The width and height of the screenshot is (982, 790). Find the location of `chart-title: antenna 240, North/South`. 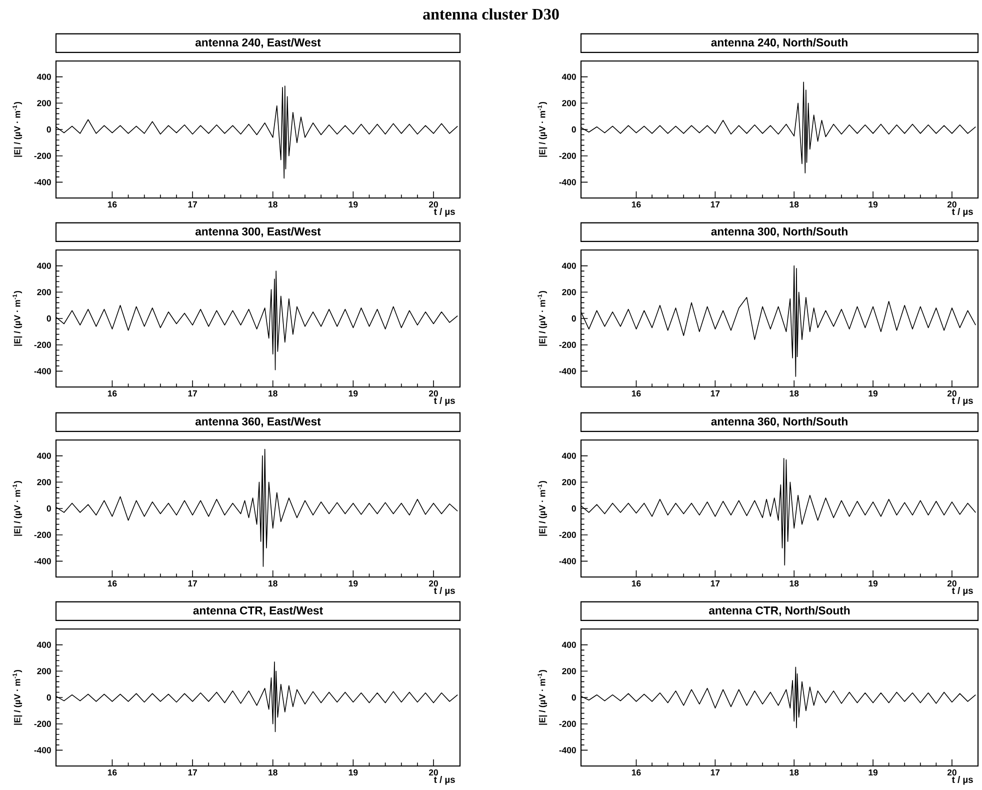

chart-title: antenna 240, North/South is located at coordinates (779, 43).